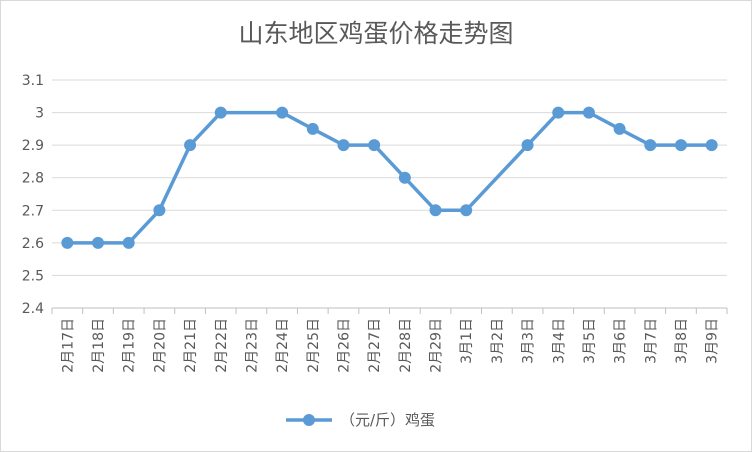  Describe the element at coordinates (406, 345) in the screenshot. I see `x-tick-label: 2月28日` at that location.